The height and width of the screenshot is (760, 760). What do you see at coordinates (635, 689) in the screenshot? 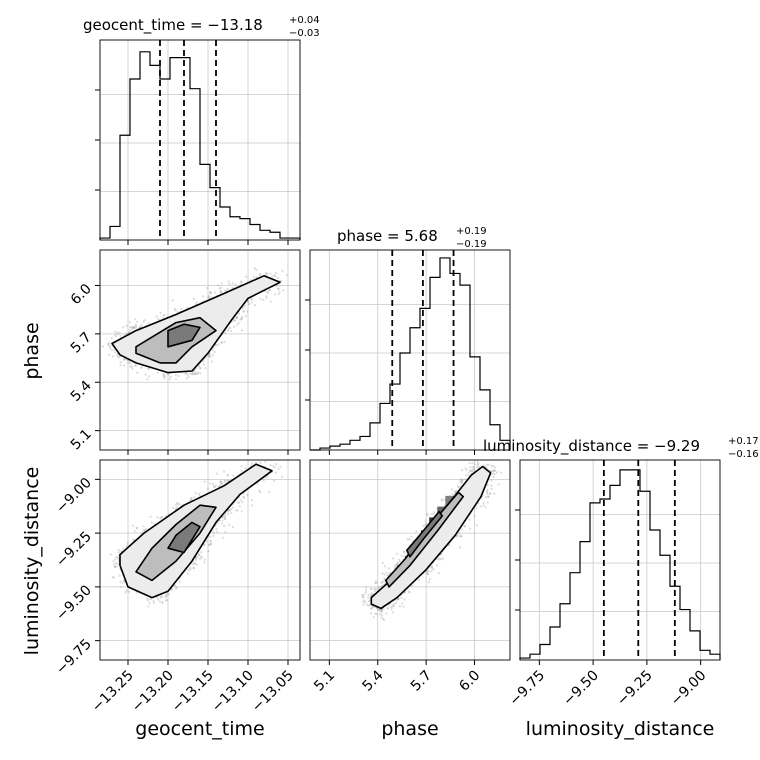
I see `x-tick-label-luminosity_distance: −9.25` at bounding box center [635, 689].